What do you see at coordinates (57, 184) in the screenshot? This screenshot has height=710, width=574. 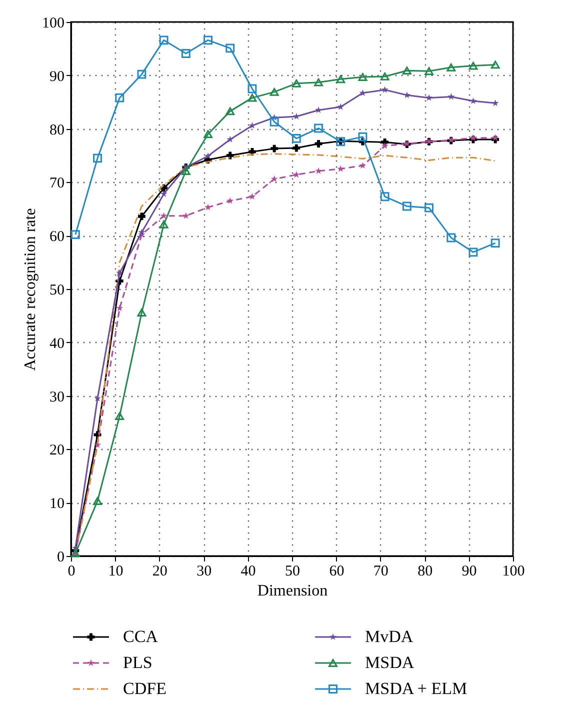 I see `y-tick-label: 70` at bounding box center [57, 184].